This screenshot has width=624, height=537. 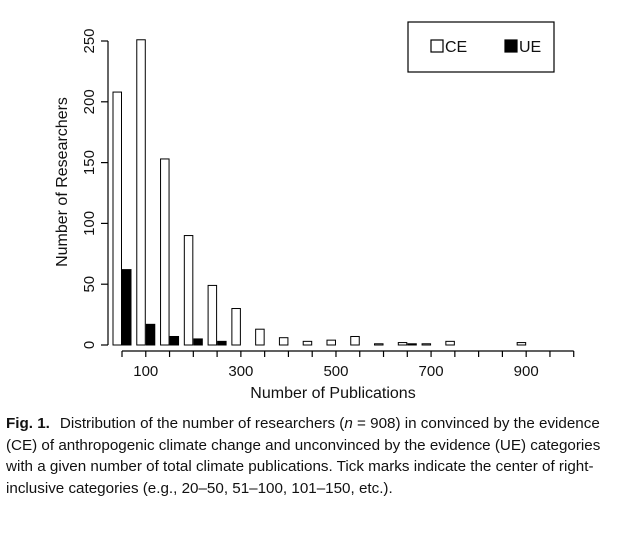 What do you see at coordinates (89, 345) in the screenshot?
I see `y-tick-label-0: 0` at bounding box center [89, 345].